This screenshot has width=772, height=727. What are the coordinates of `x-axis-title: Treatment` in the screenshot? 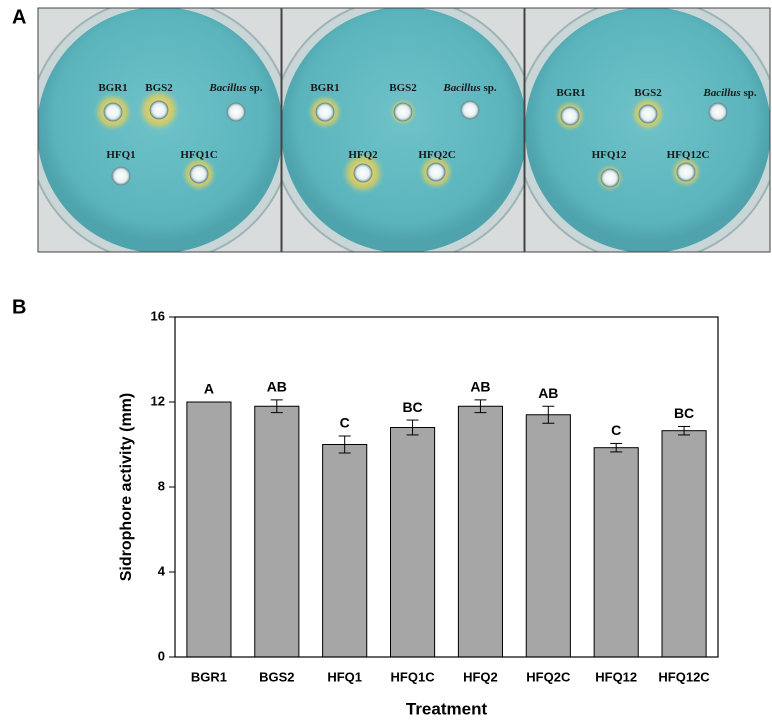 It's located at (447, 708).